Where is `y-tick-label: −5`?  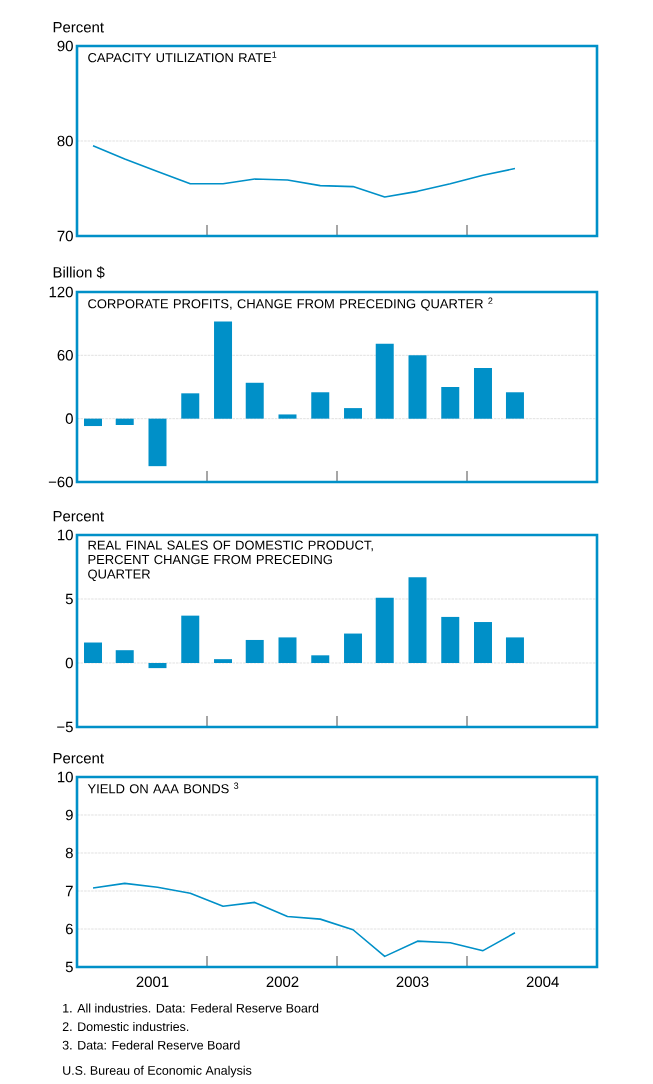 y-tick-label: −5 is located at coordinates (65, 727).